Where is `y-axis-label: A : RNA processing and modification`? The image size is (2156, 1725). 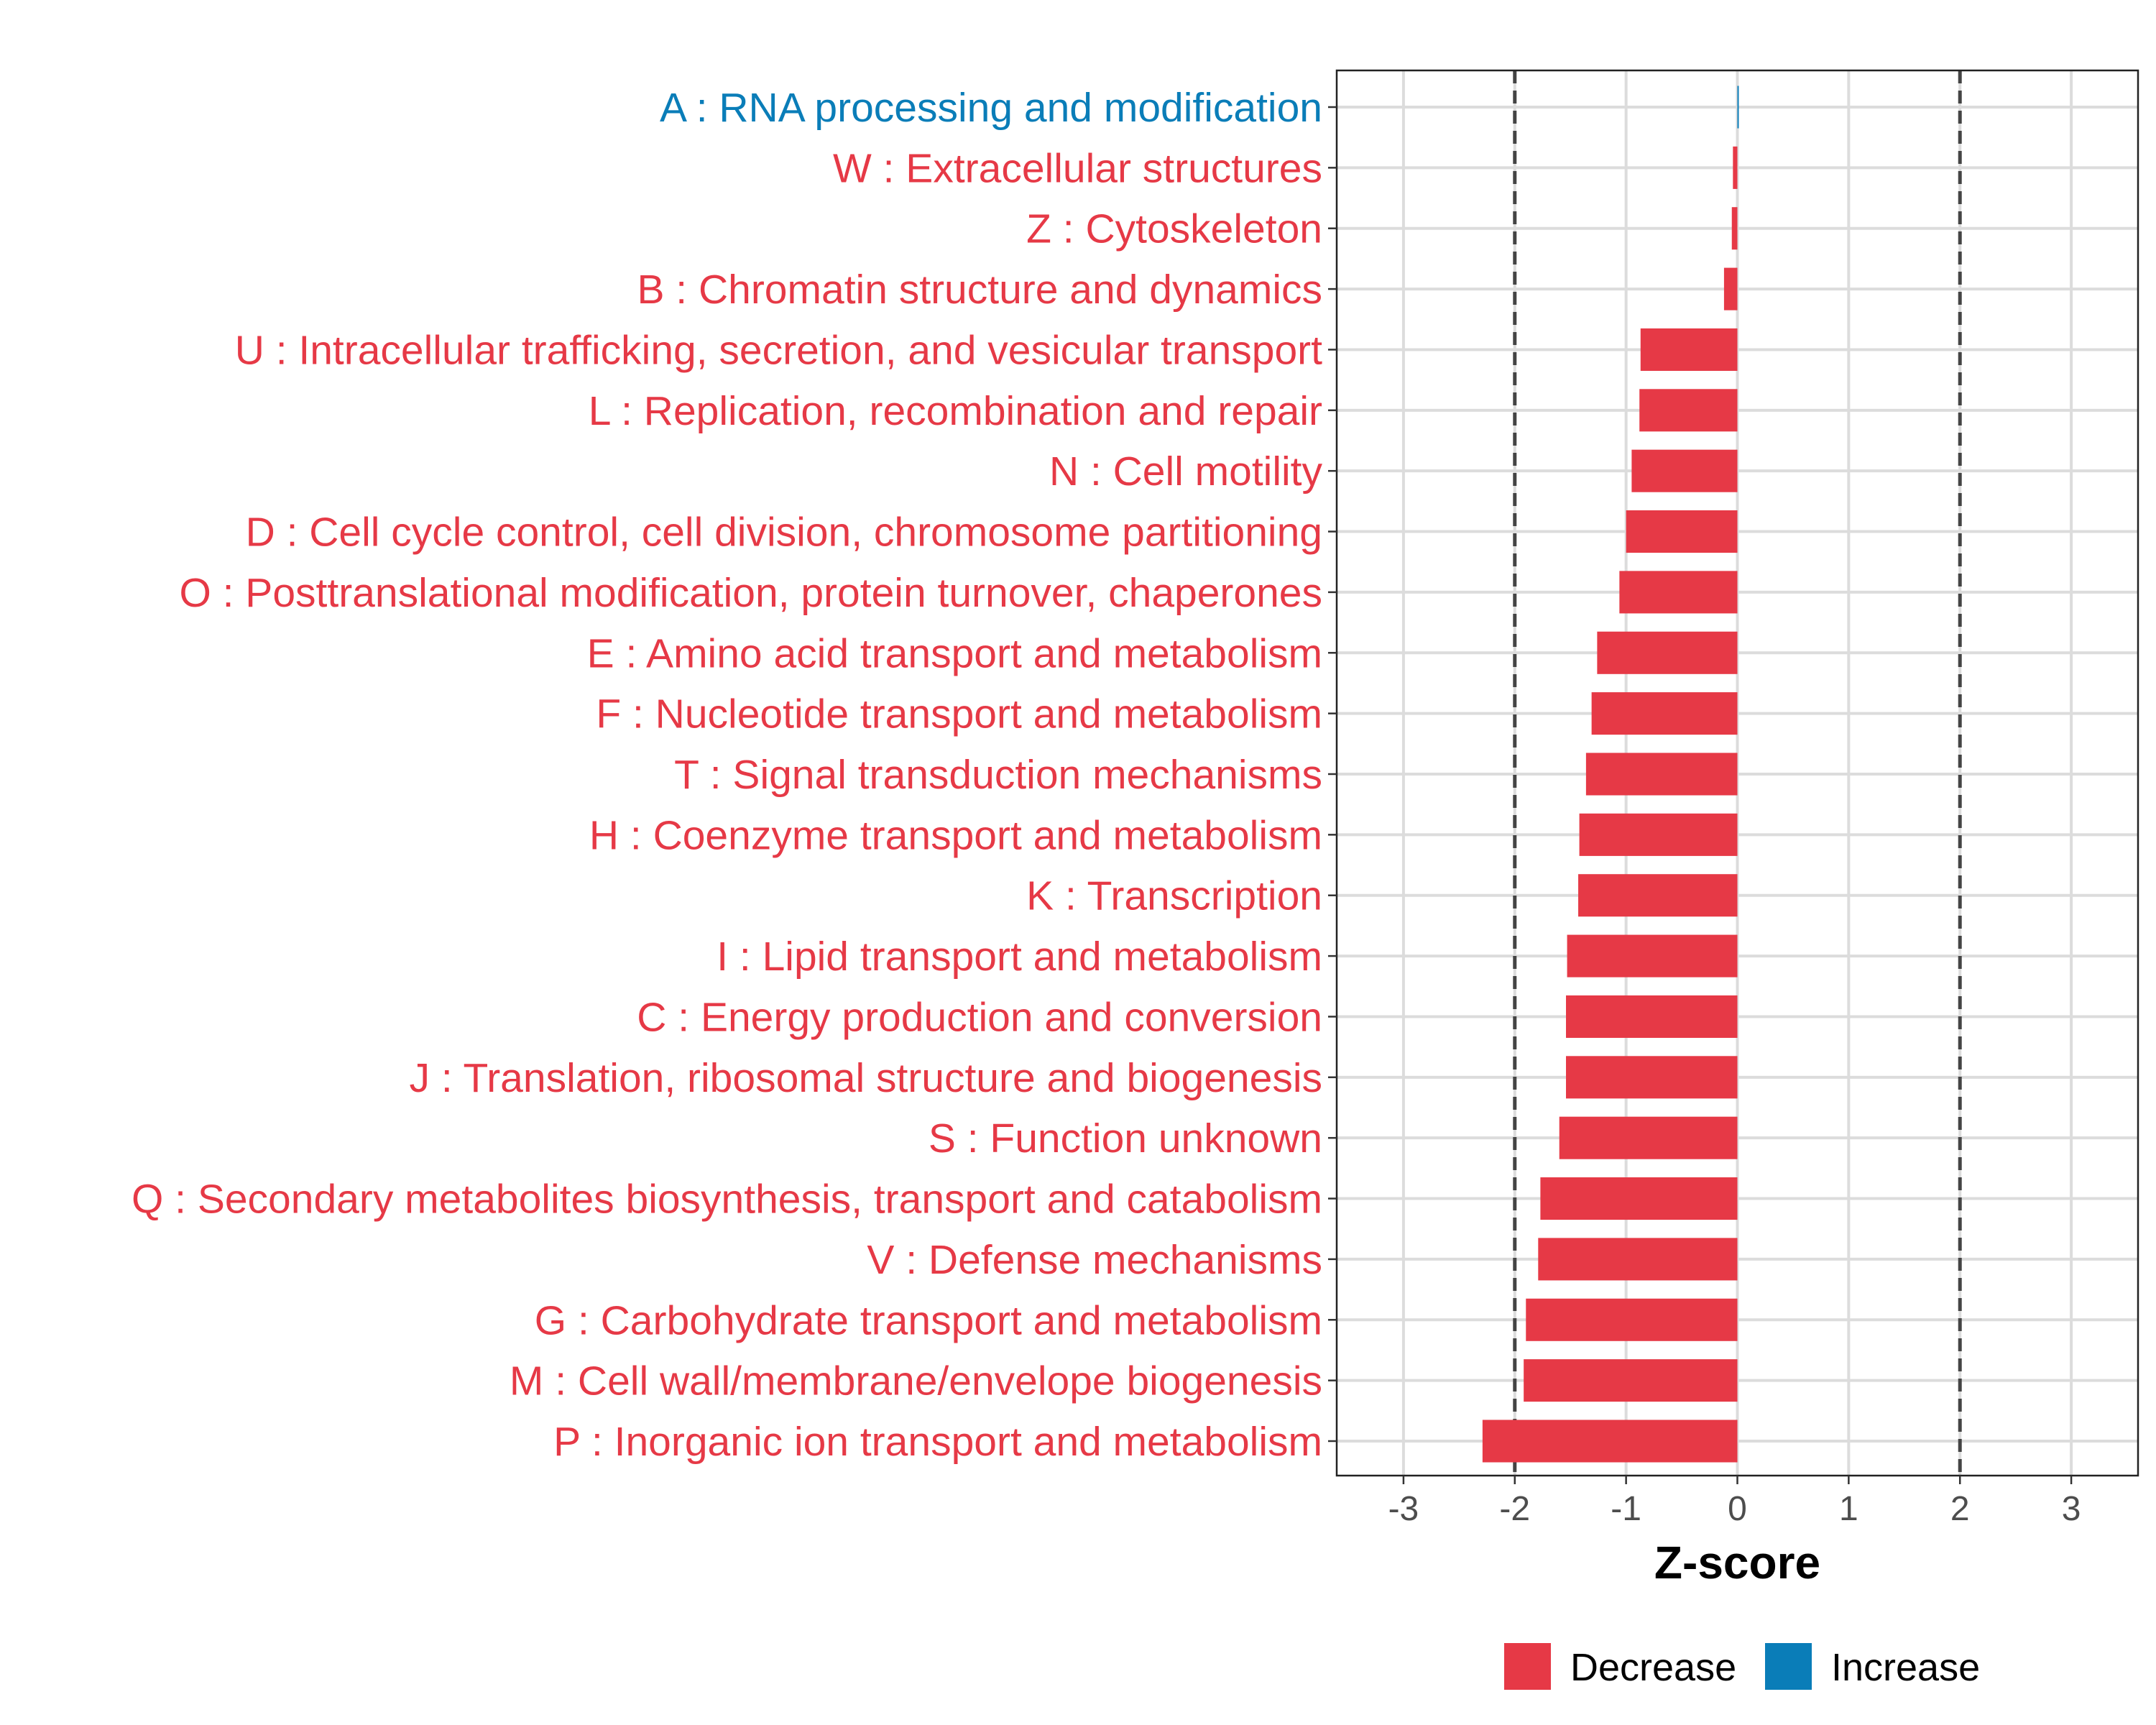
y-axis-label: A : RNA processing and modification is located at coordinates (991, 108).